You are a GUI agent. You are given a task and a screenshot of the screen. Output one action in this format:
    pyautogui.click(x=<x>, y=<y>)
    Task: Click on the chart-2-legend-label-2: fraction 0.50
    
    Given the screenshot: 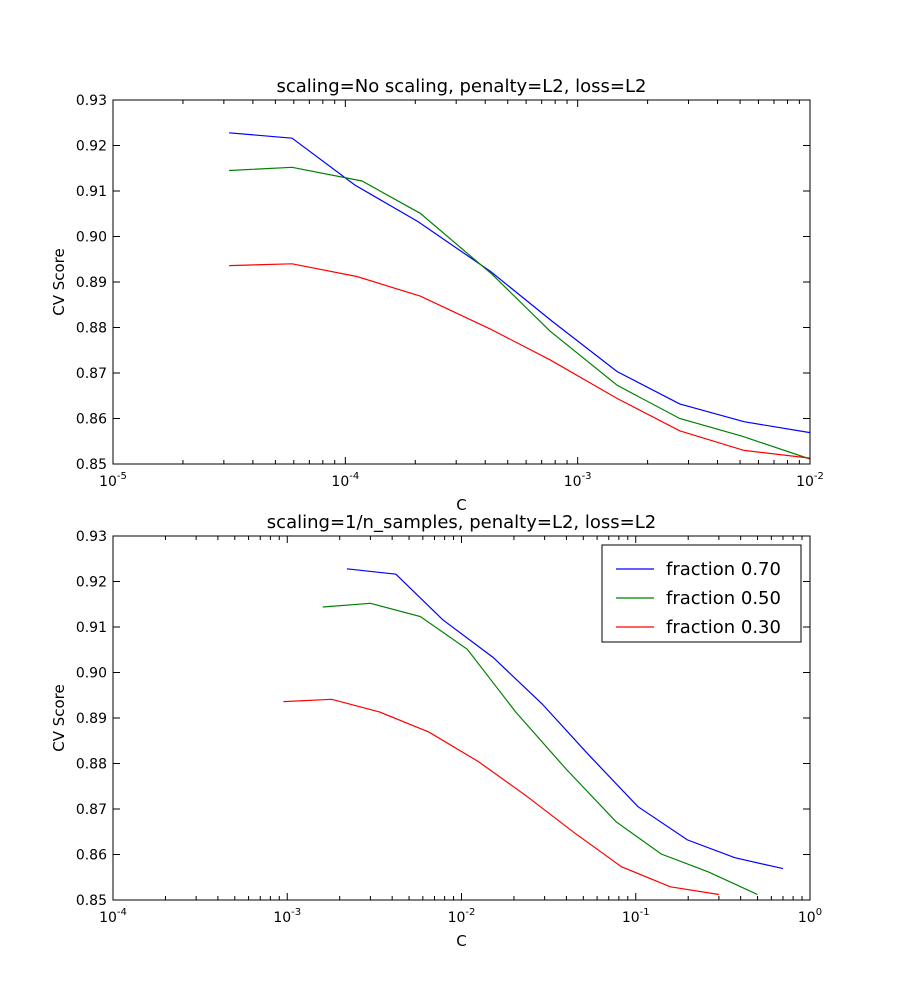 What is the action you would take?
    pyautogui.click(x=723, y=598)
    